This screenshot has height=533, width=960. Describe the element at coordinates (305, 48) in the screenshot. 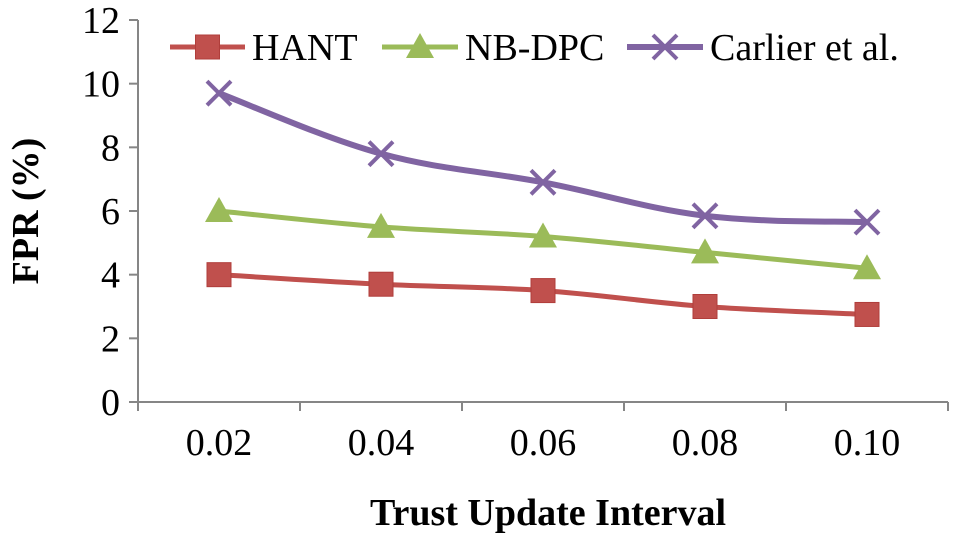

I see `legend-label: HANT` at that location.